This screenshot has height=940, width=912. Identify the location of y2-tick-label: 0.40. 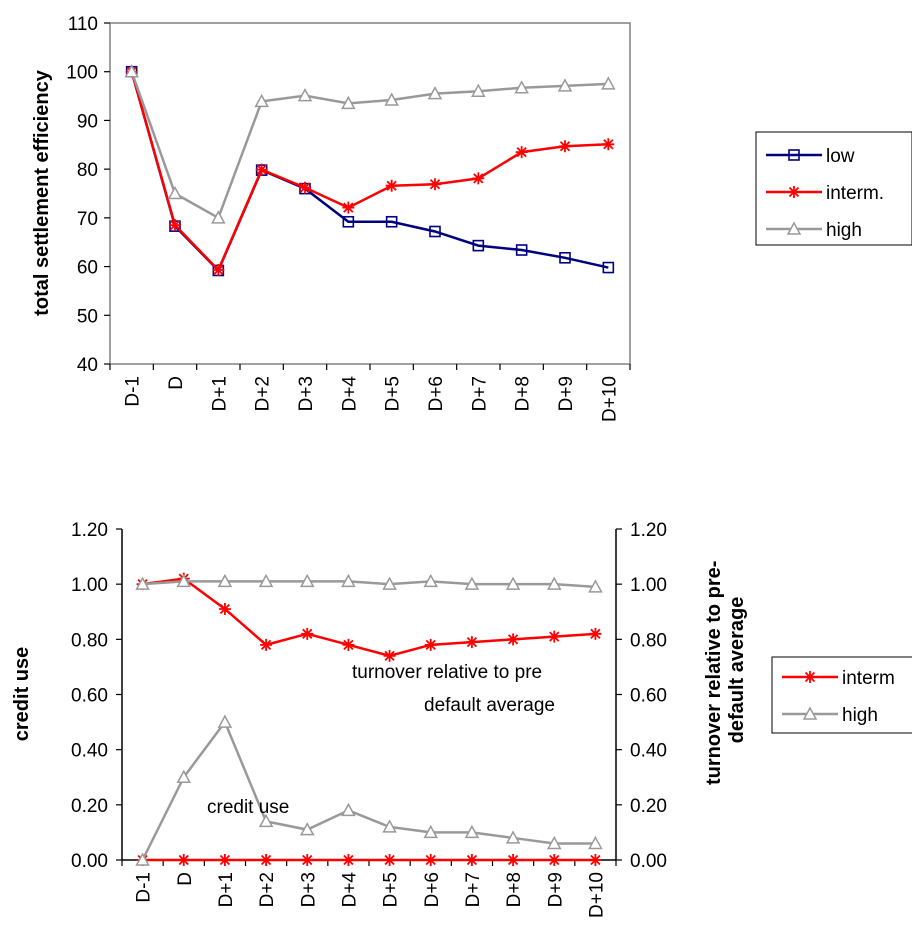
(648, 751).